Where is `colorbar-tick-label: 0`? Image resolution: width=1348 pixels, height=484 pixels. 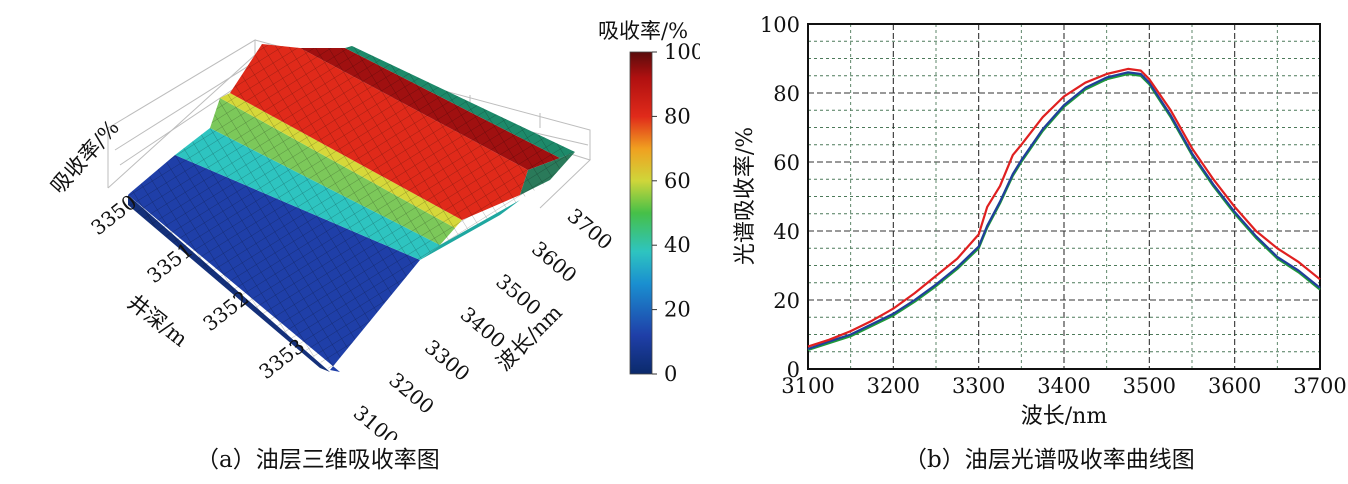
colorbar-tick-label: 0 is located at coordinates (670, 374).